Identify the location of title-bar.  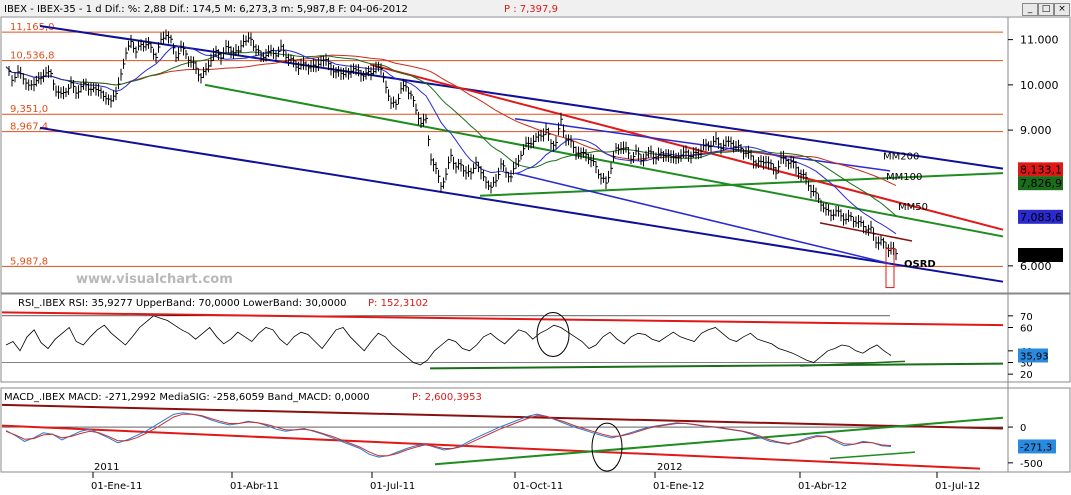
(535, 8).